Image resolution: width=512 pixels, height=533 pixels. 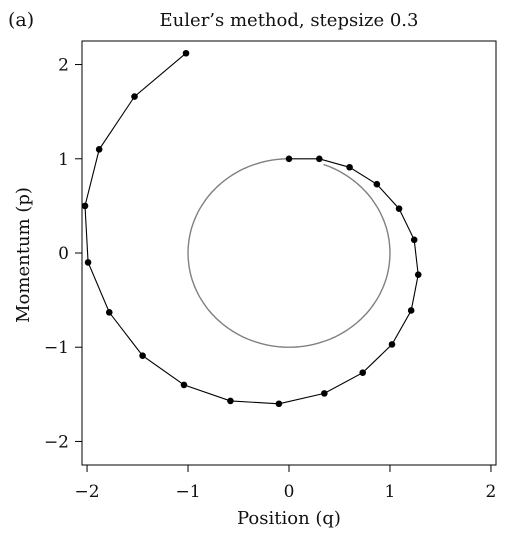 I want to click on x-axis: −2 −1 0 1 2, so click(x=286, y=483).